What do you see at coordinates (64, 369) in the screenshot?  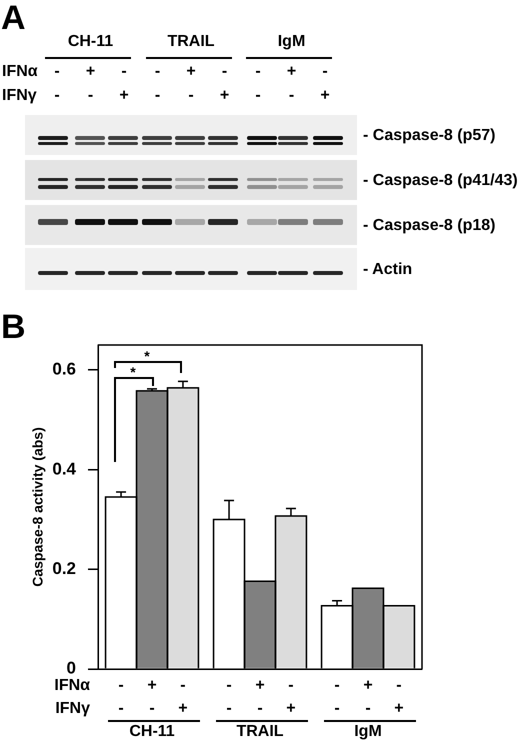 I see `y-tick-label: 0.6` at bounding box center [64, 369].